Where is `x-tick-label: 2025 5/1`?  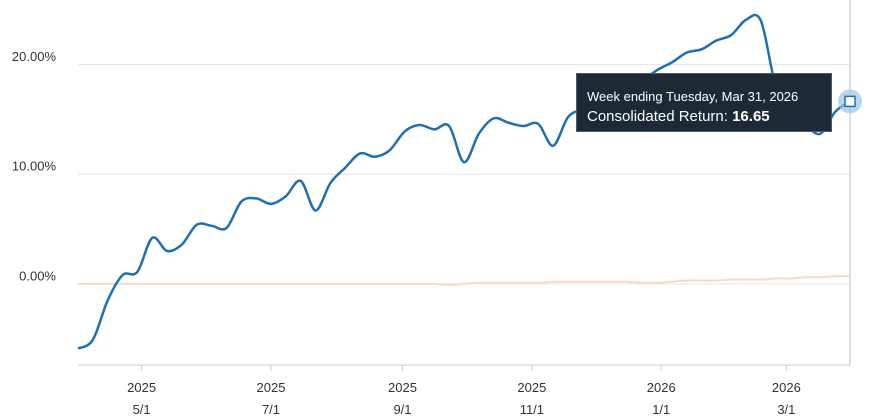 x-tick-label: 2025 5/1 is located at coordinates (142, 398).